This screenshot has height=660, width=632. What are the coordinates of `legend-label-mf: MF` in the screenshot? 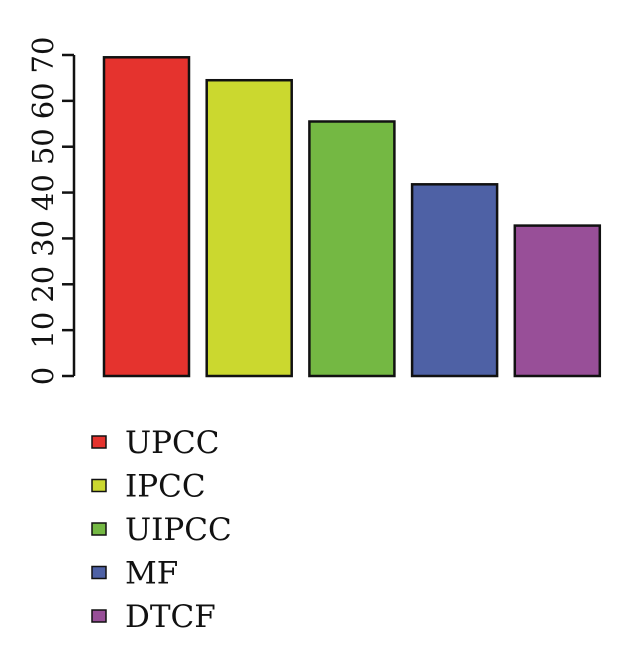 It's located at (151, 574).